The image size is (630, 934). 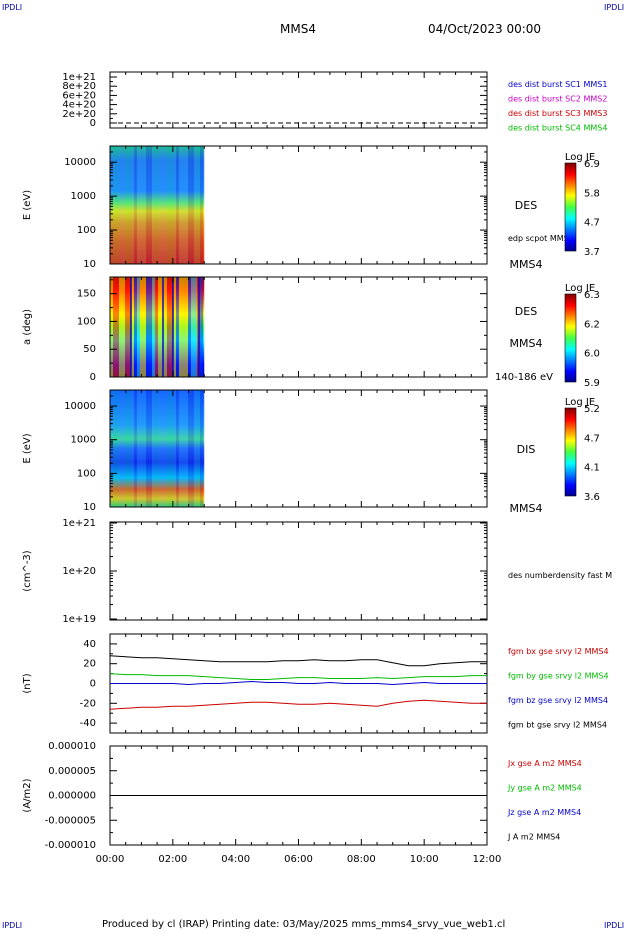 What do you see at coordinates (544, 812) in the screenshot?
I see `current-legend-entry: Jz gse A m2 MMS4` at bounding box center [544, 812].